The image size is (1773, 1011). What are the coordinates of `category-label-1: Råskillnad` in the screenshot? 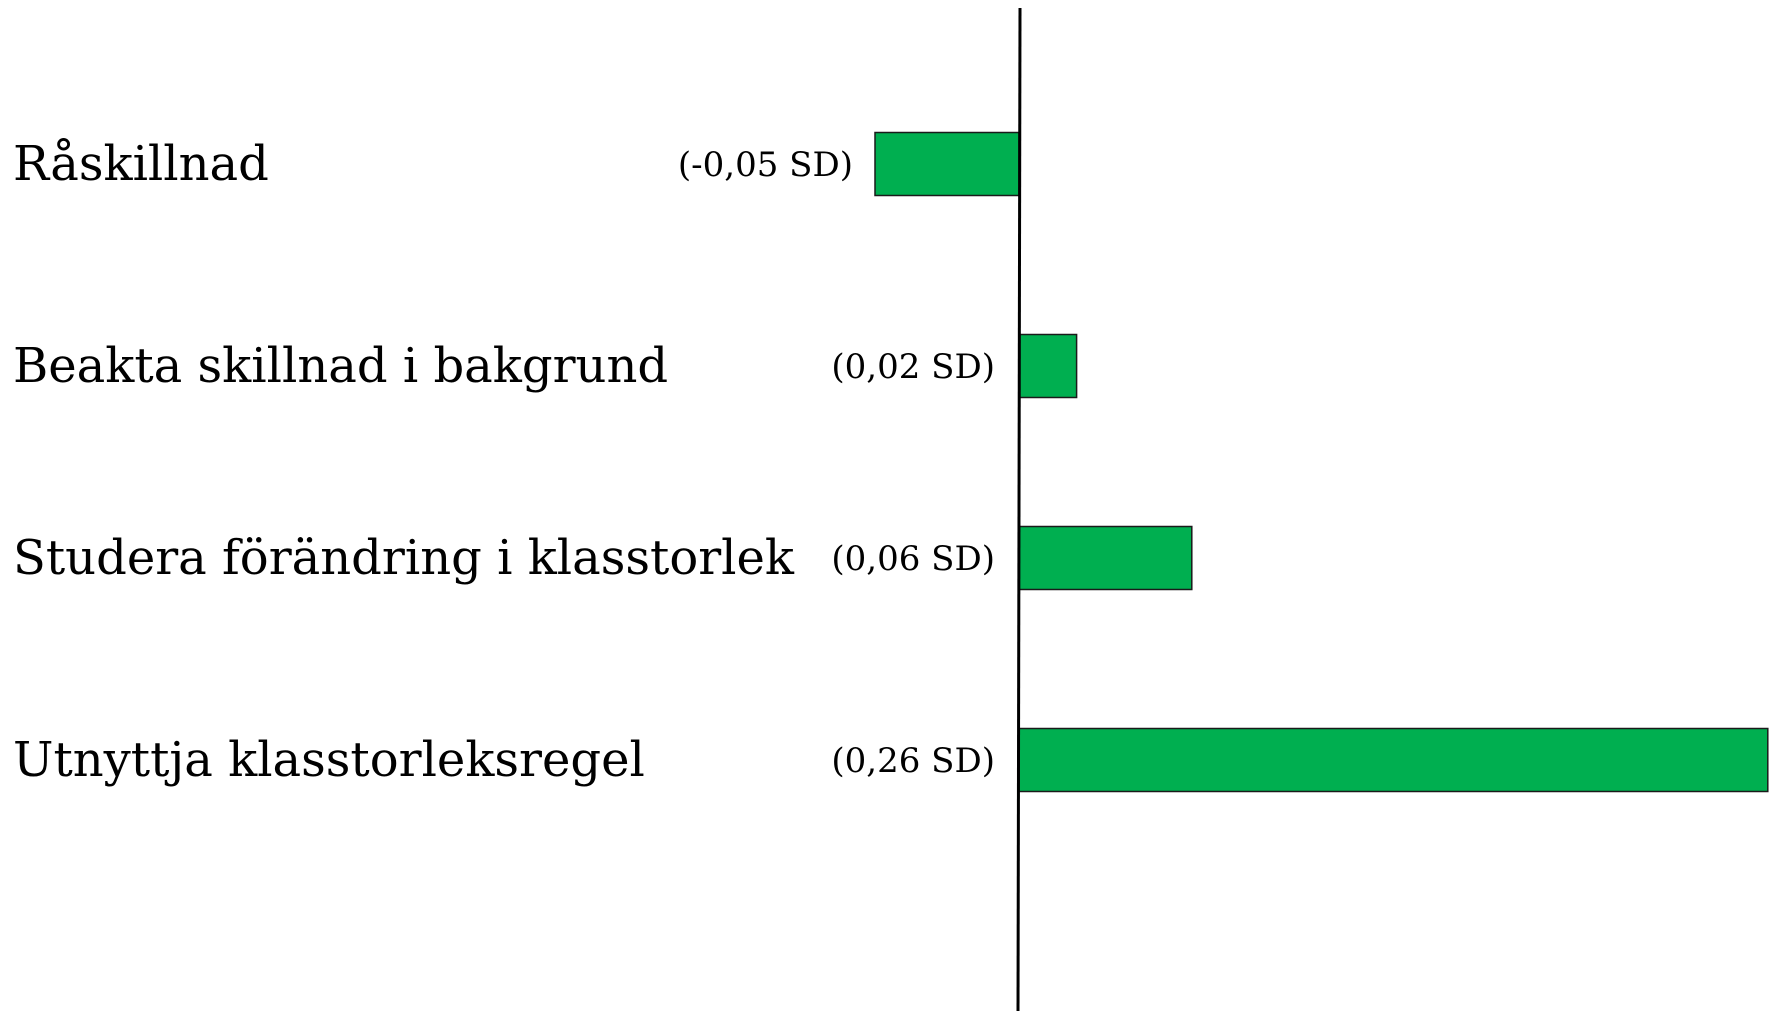 It's located at (141, 164).